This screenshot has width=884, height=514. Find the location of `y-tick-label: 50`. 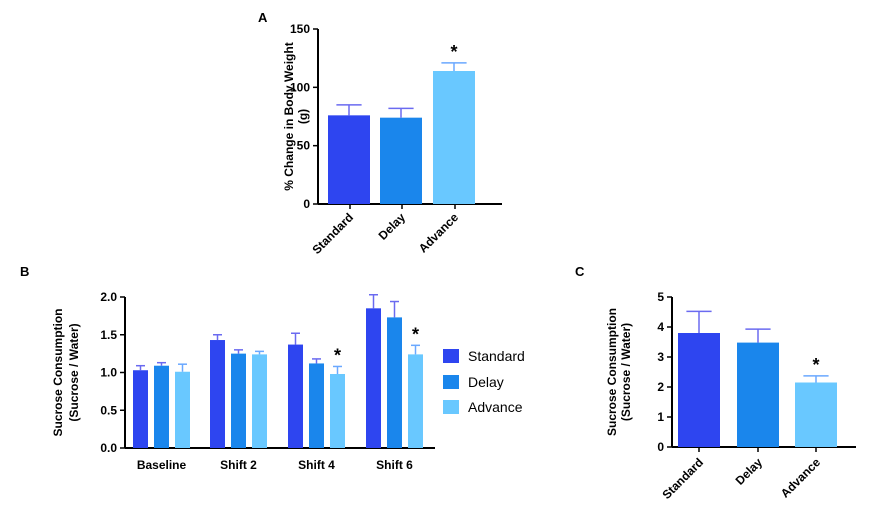

y-tick-label: 50 is located at coordinates (304, 146).